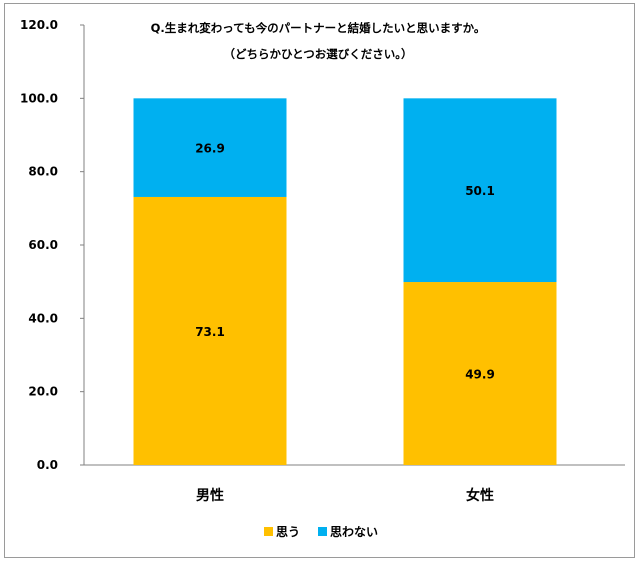 This screenshot has width=640, height=563. I want to click on data-label: 26.9, so click(210, 149).